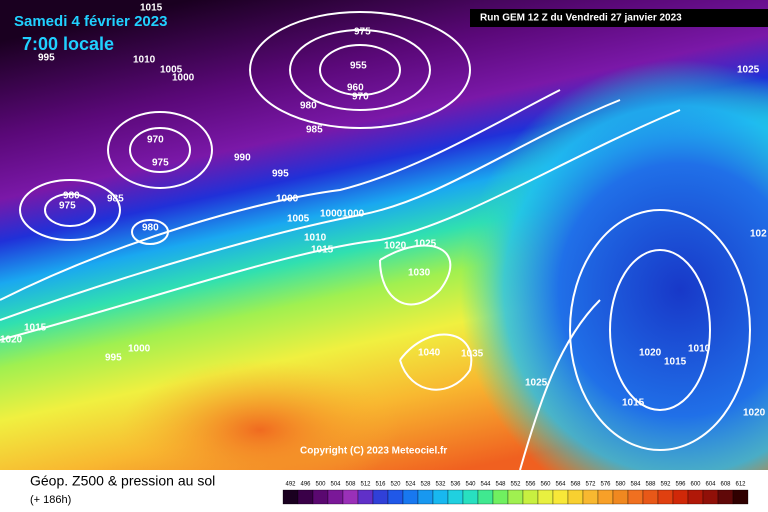 The height and width of the screenshot is (512, 768). What do you see at coordinates (395, 485) in the screenshot?
I see `scale-label: 520` at bounding box center [395, 485].